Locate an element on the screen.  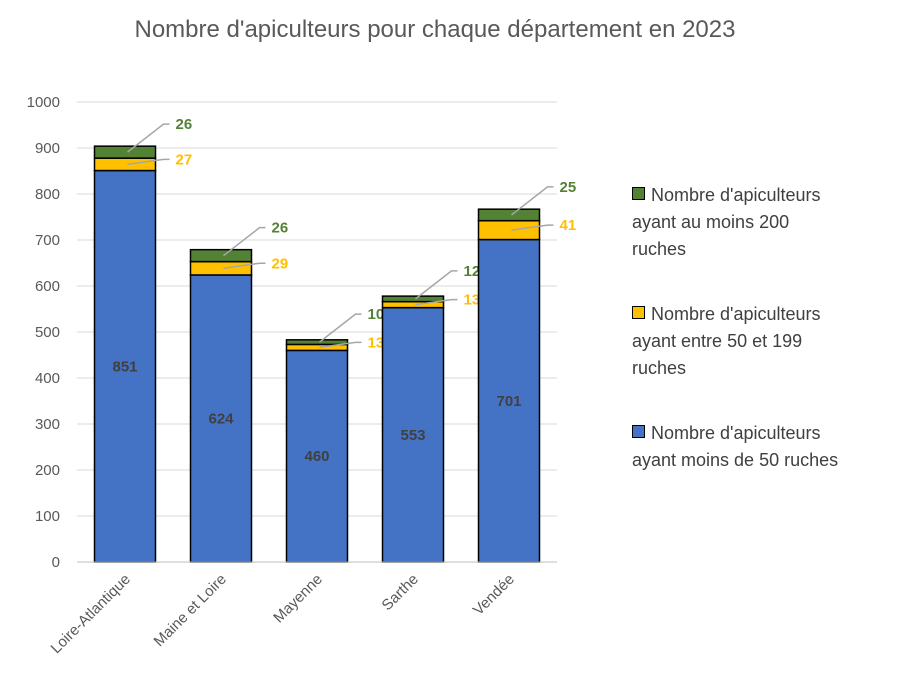
y-tick-label: 100 is located at coordinates (47, 516).